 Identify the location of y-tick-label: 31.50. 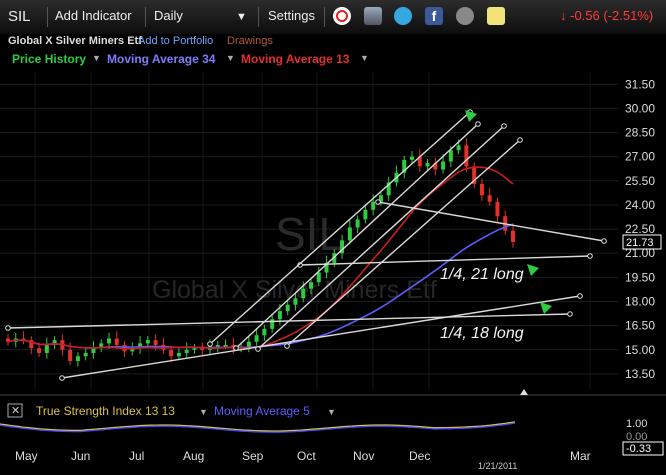
(640, 84).